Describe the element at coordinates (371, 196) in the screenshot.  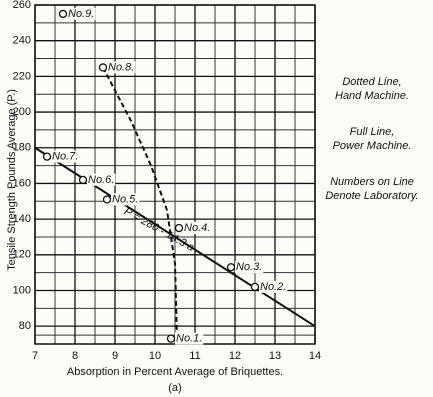
I see `note: Denote Laboratory.` at that location.